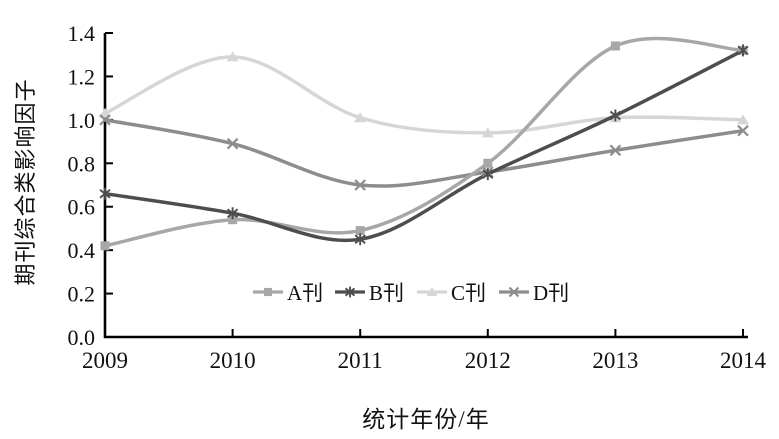 The width and height of the screenshot is (779, 439). What do you see at coordinates (488, 360) in the screenshot?
I see `x-tick-label: 2012` at bounding box center [488, 360].